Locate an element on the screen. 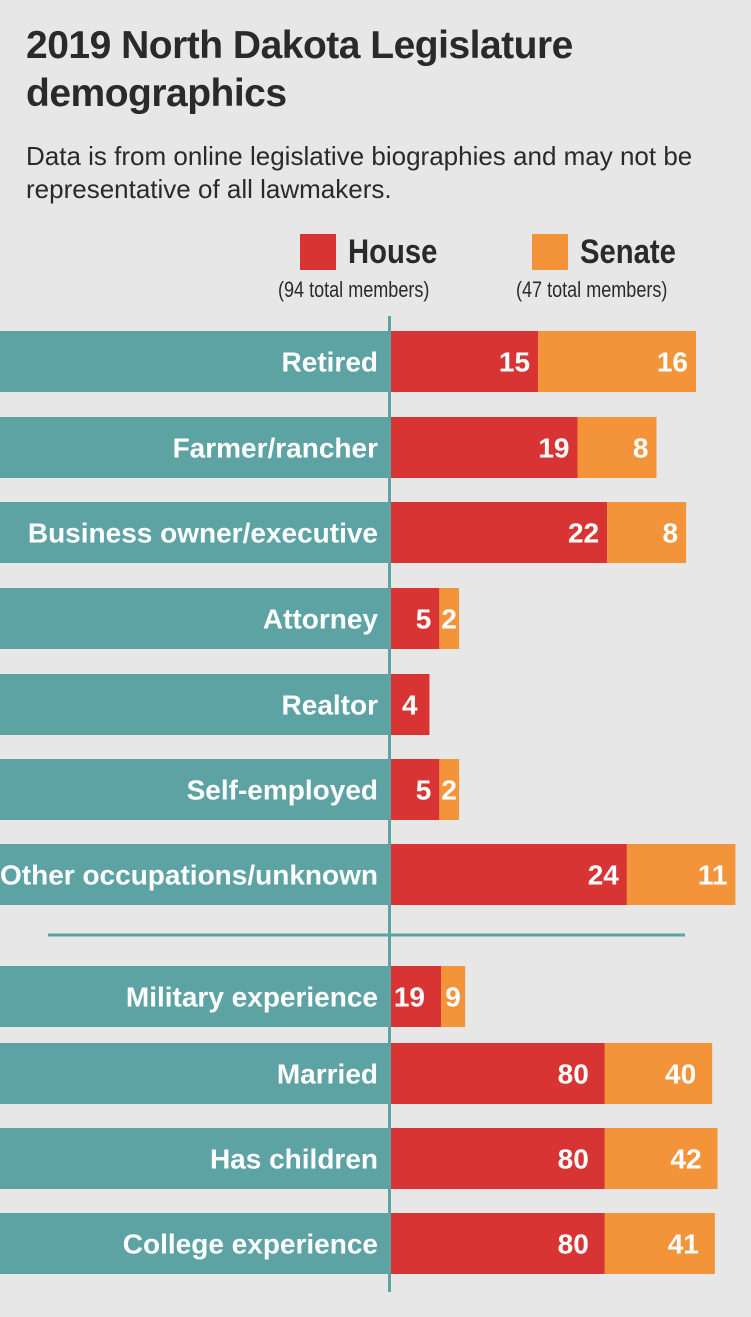  category-bar-attorney is located at coordinates (194, 618).